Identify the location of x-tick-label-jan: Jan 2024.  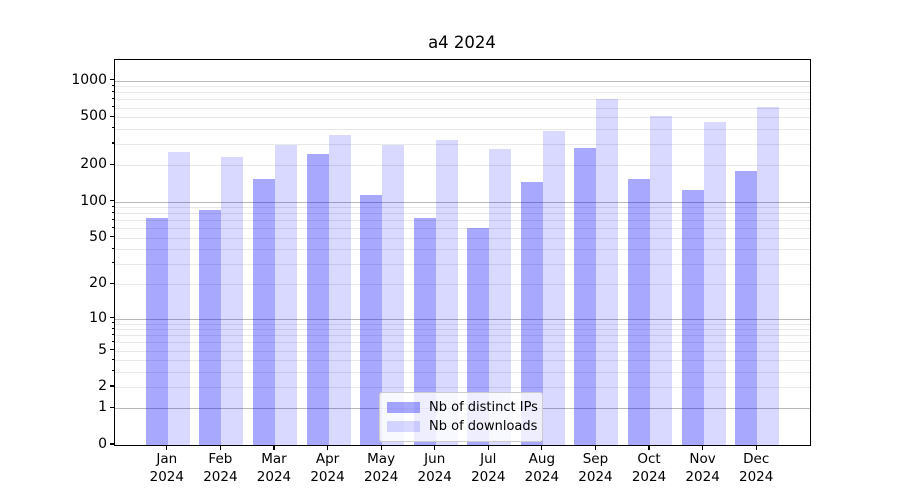
(166, 468).